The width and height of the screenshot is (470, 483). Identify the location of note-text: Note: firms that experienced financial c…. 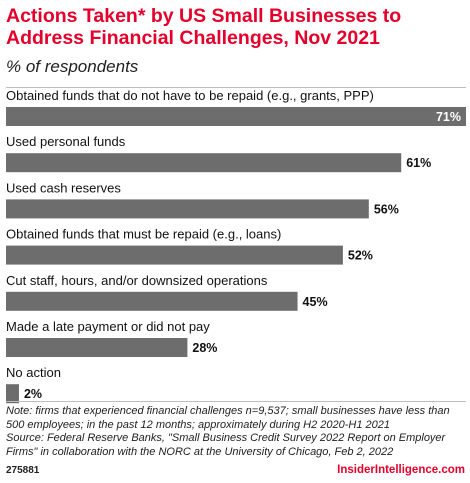
(228, 418).